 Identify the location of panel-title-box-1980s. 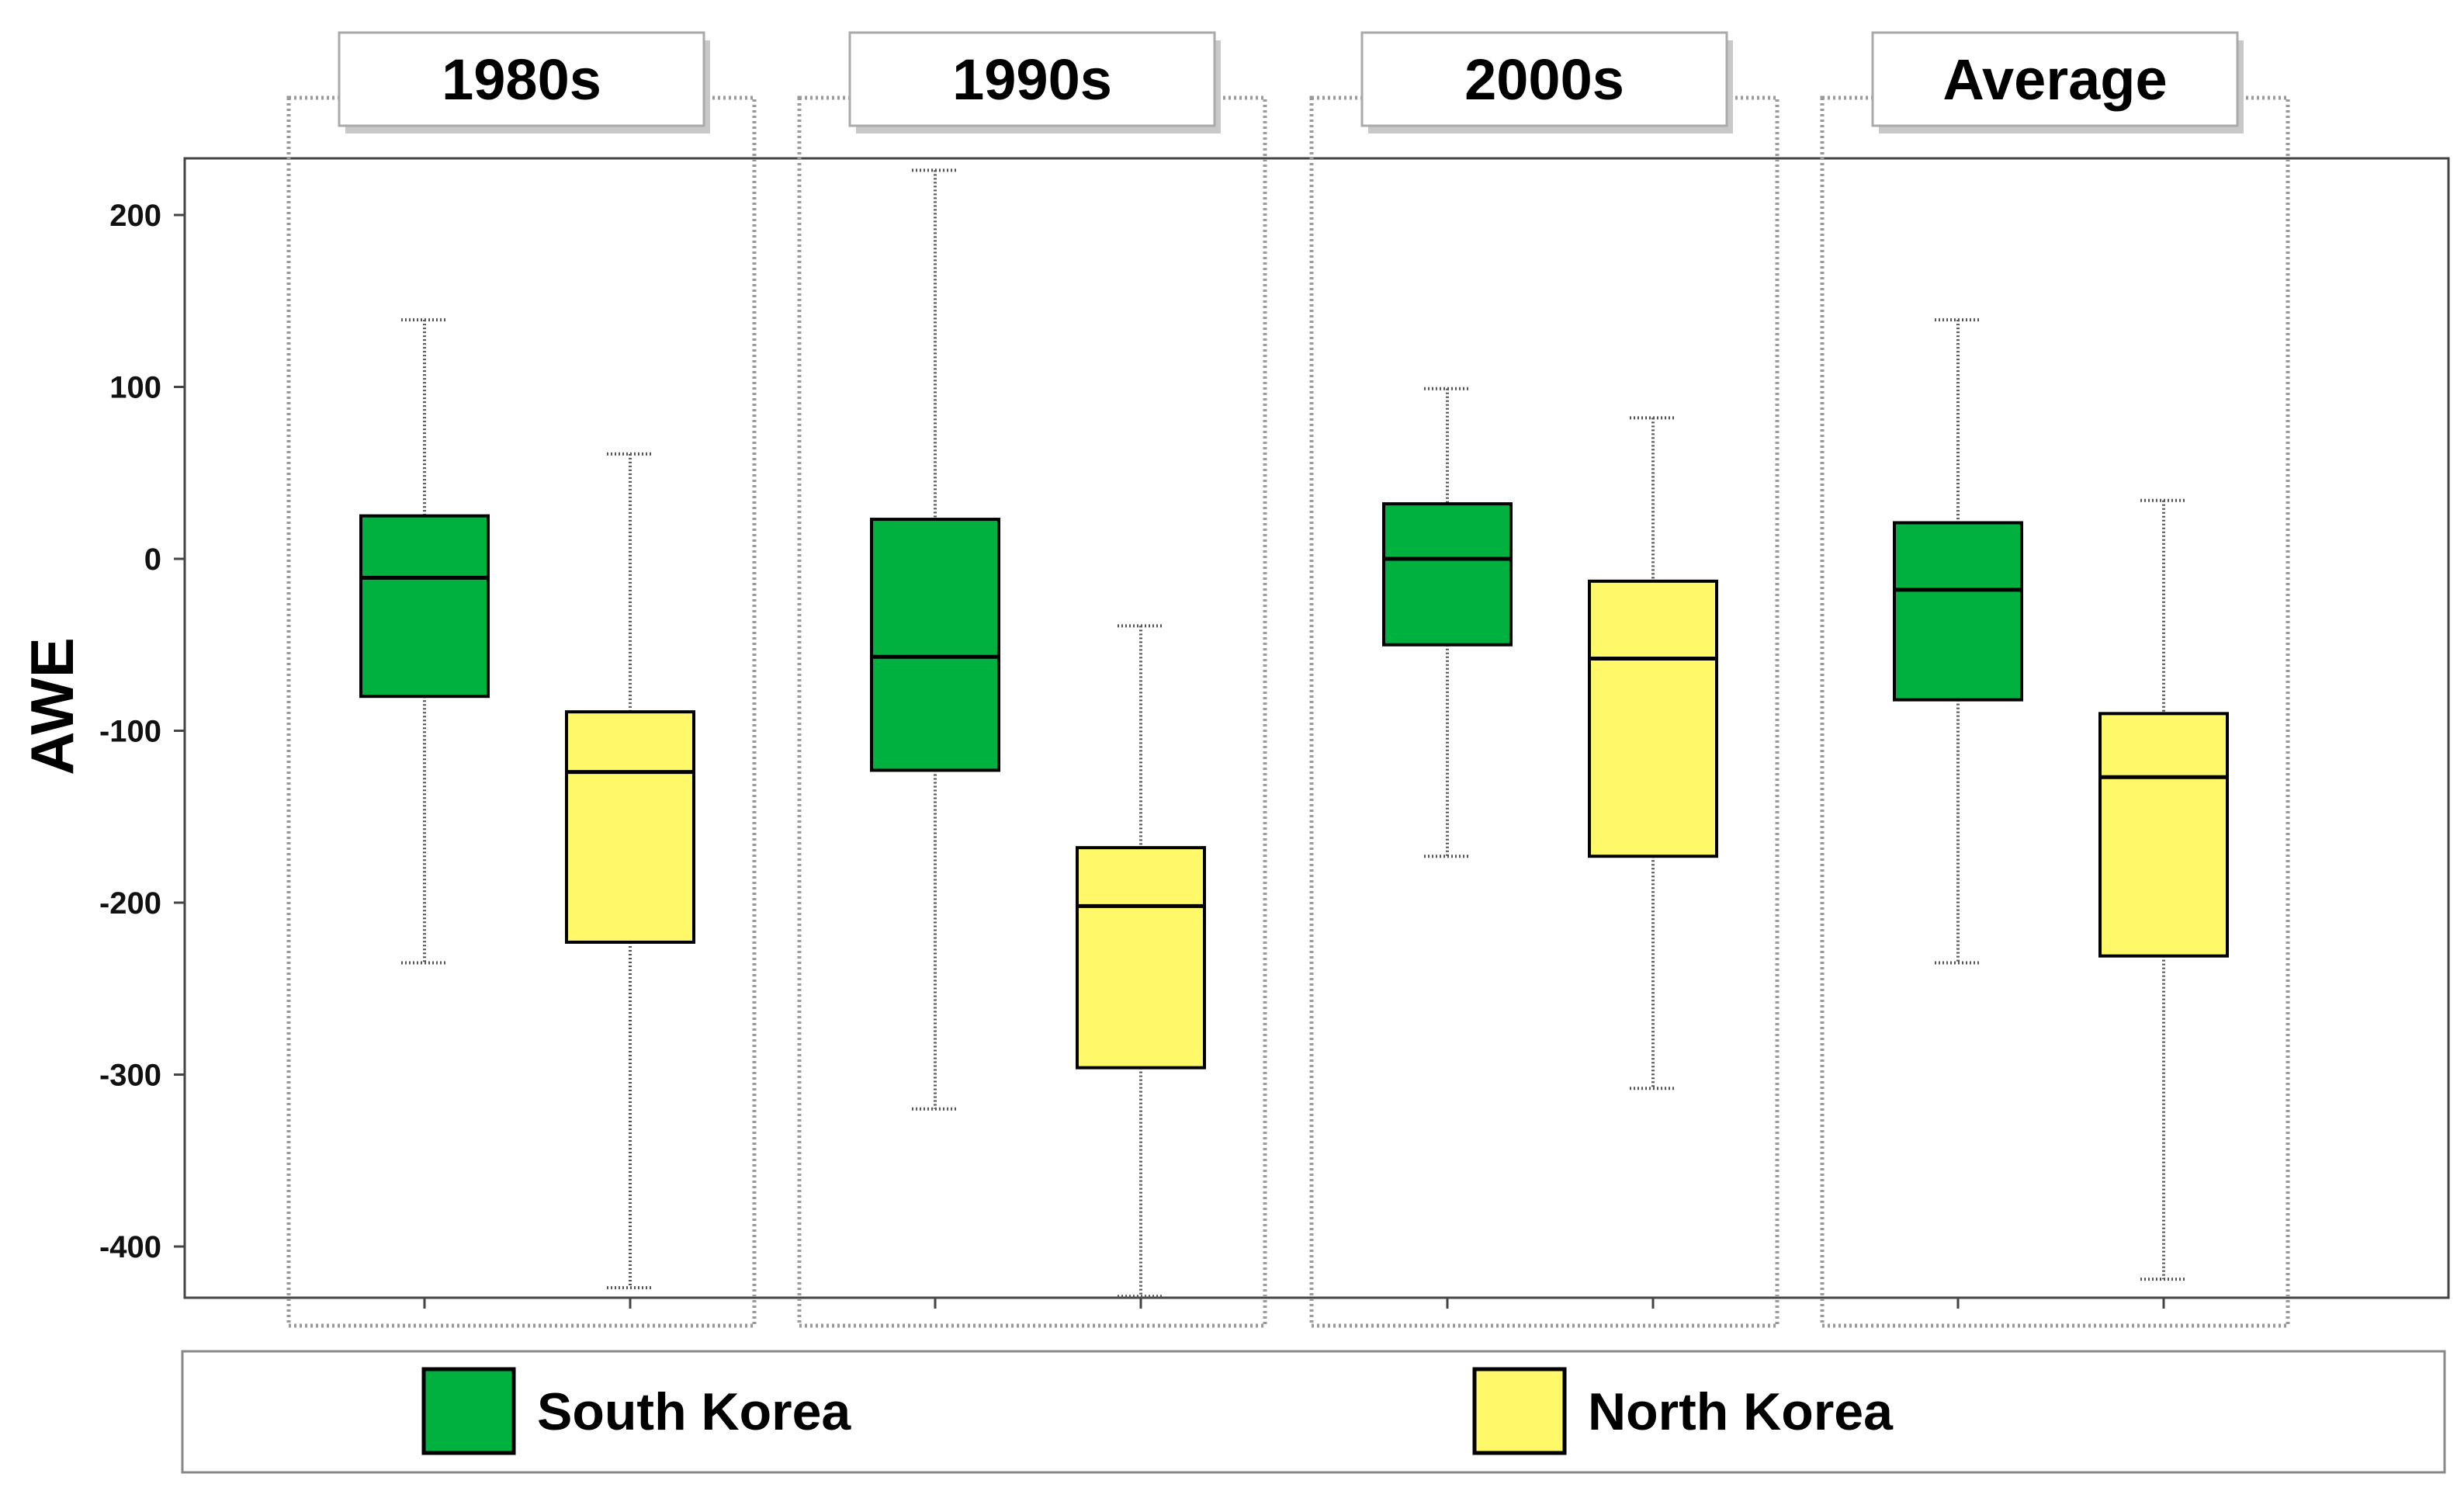
(521, 79).